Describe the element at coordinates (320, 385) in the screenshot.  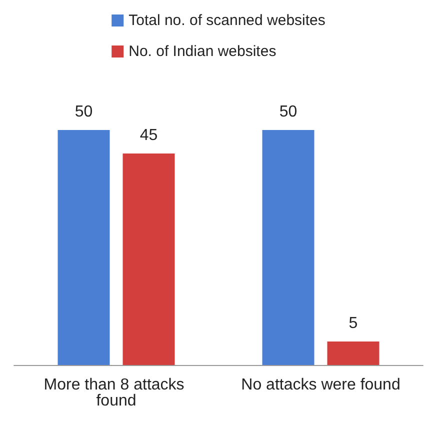
I see `x-tick-label: No attacks were found` at that location.